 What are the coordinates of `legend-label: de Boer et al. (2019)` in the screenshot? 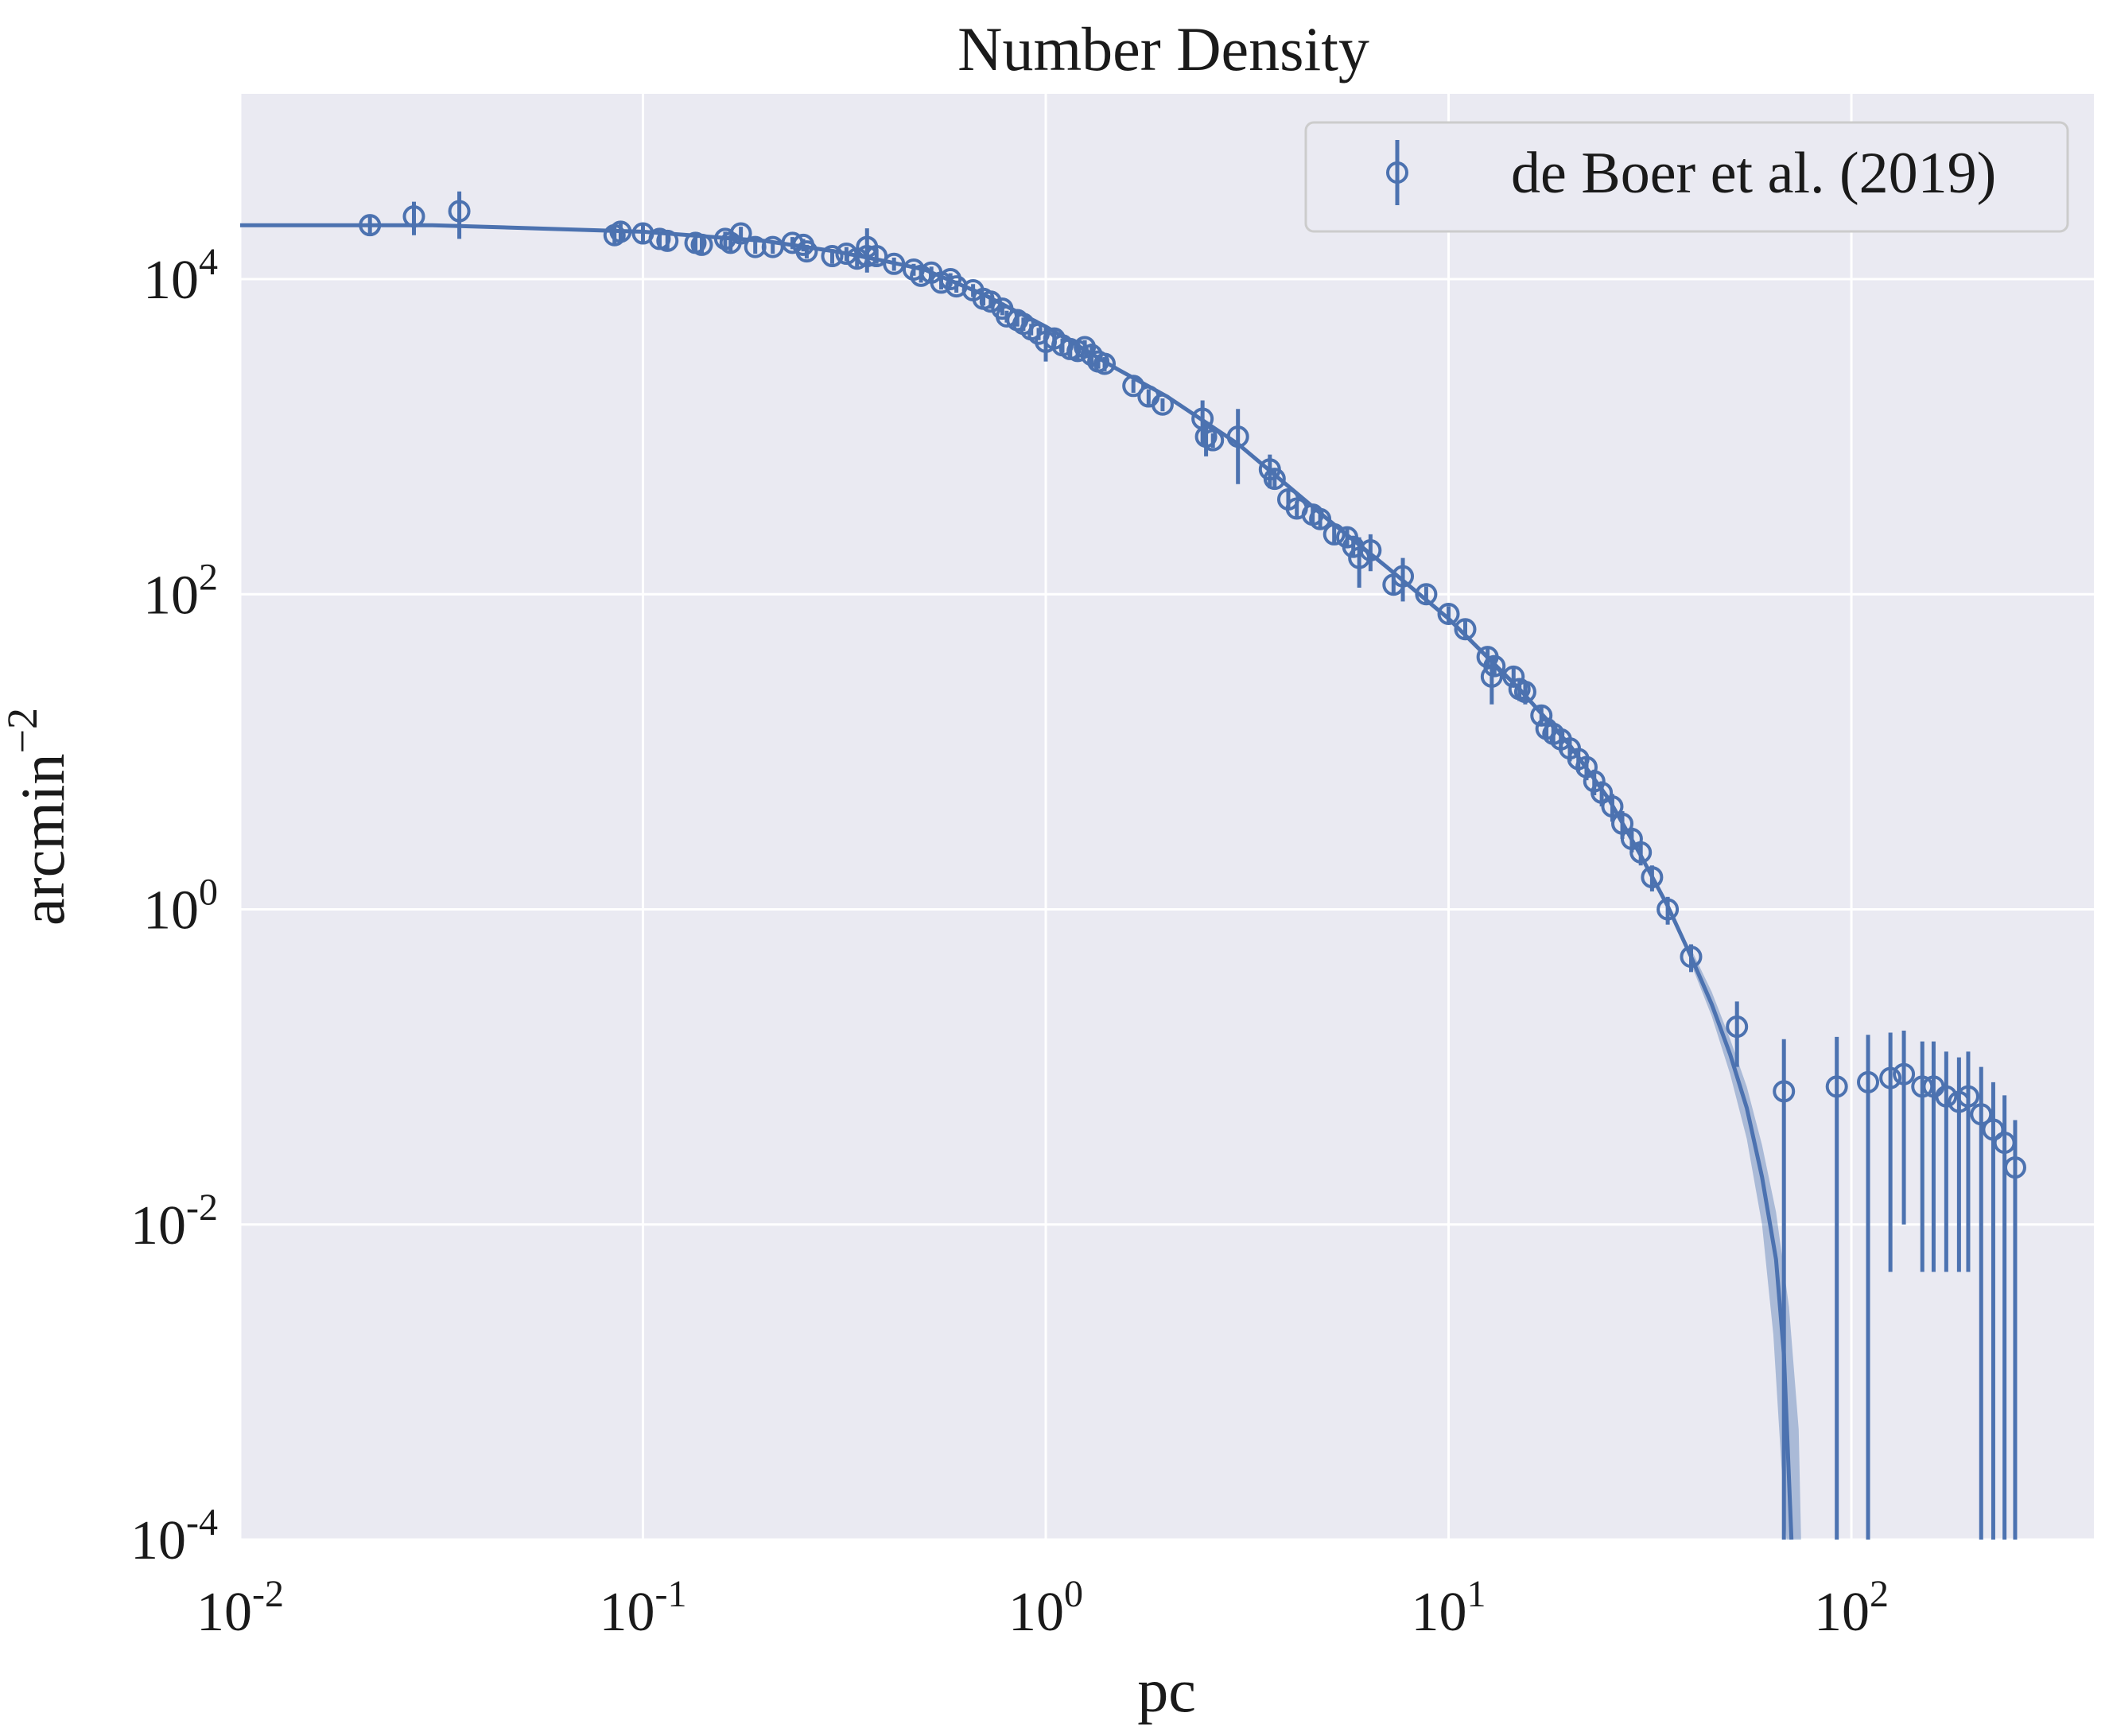 It's located at (1753, 173).